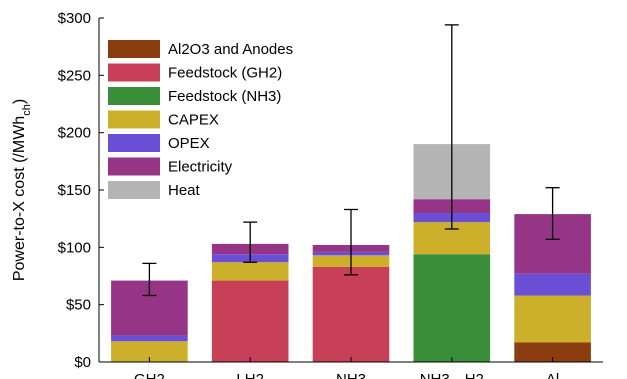  I want to click on legend-entry: Feedstock (NH3), so click(194, 96).